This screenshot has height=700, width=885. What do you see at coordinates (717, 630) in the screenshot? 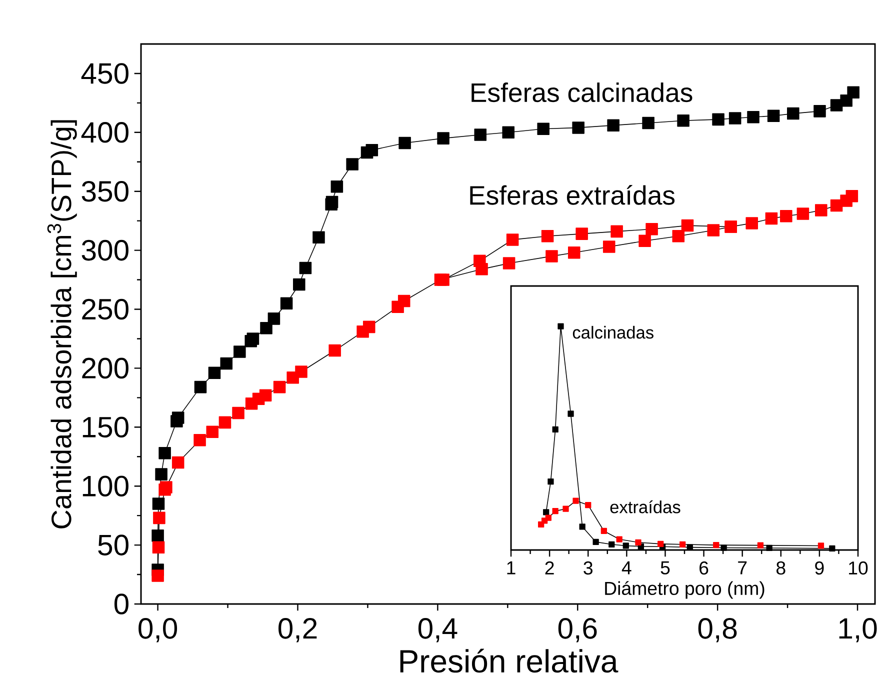
I see `x-tick-label: 0,8` at bounding box center [717, 630].